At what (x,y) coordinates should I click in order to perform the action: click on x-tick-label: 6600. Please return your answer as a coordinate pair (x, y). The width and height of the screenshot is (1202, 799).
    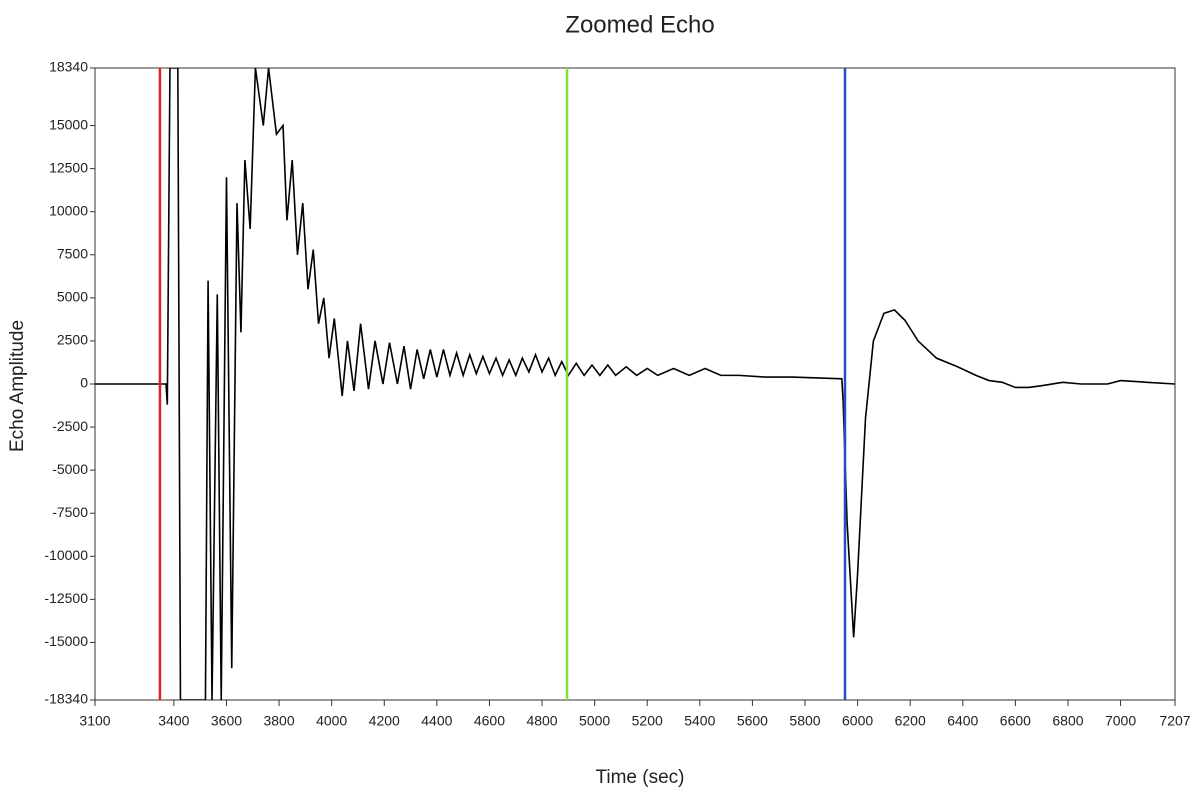
    Looking at the image, I should click on (1015, 721).